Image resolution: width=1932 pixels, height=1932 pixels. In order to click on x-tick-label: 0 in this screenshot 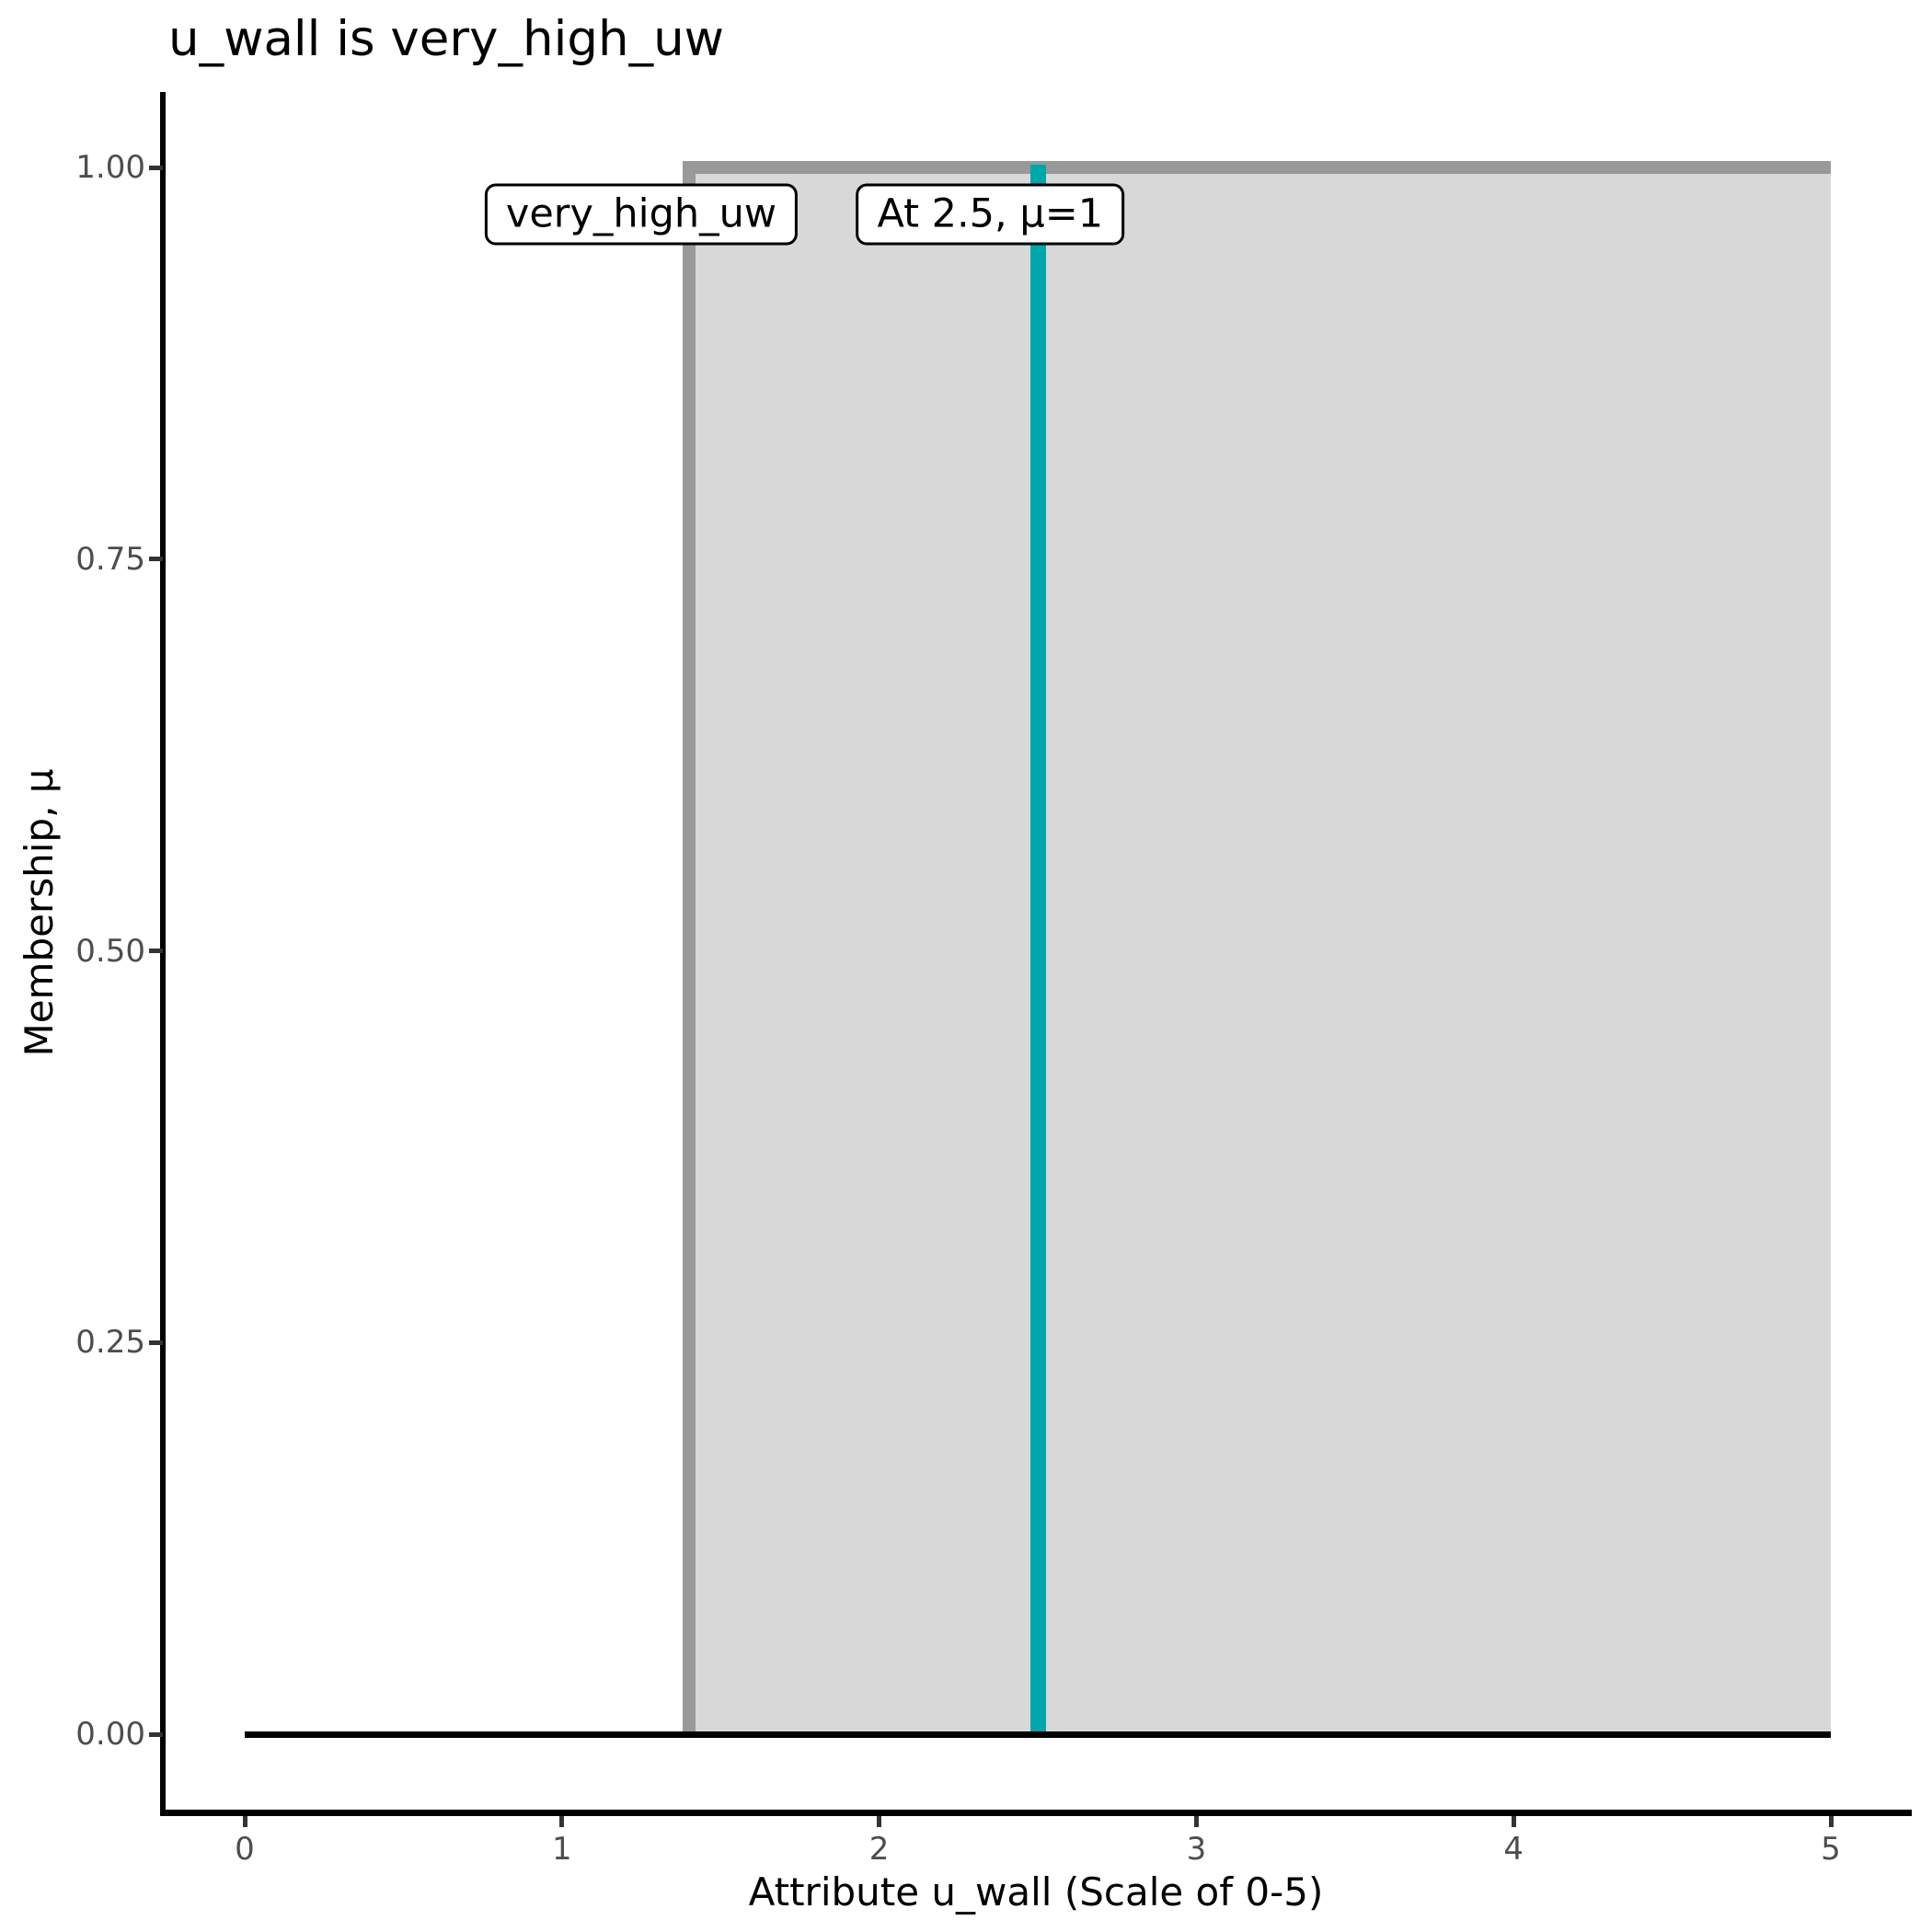, I will do `click(245, 1849)`.